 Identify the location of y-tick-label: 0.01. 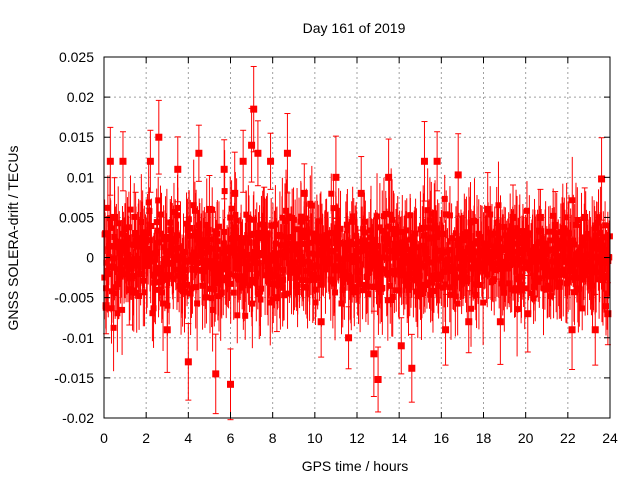
(80, 177).